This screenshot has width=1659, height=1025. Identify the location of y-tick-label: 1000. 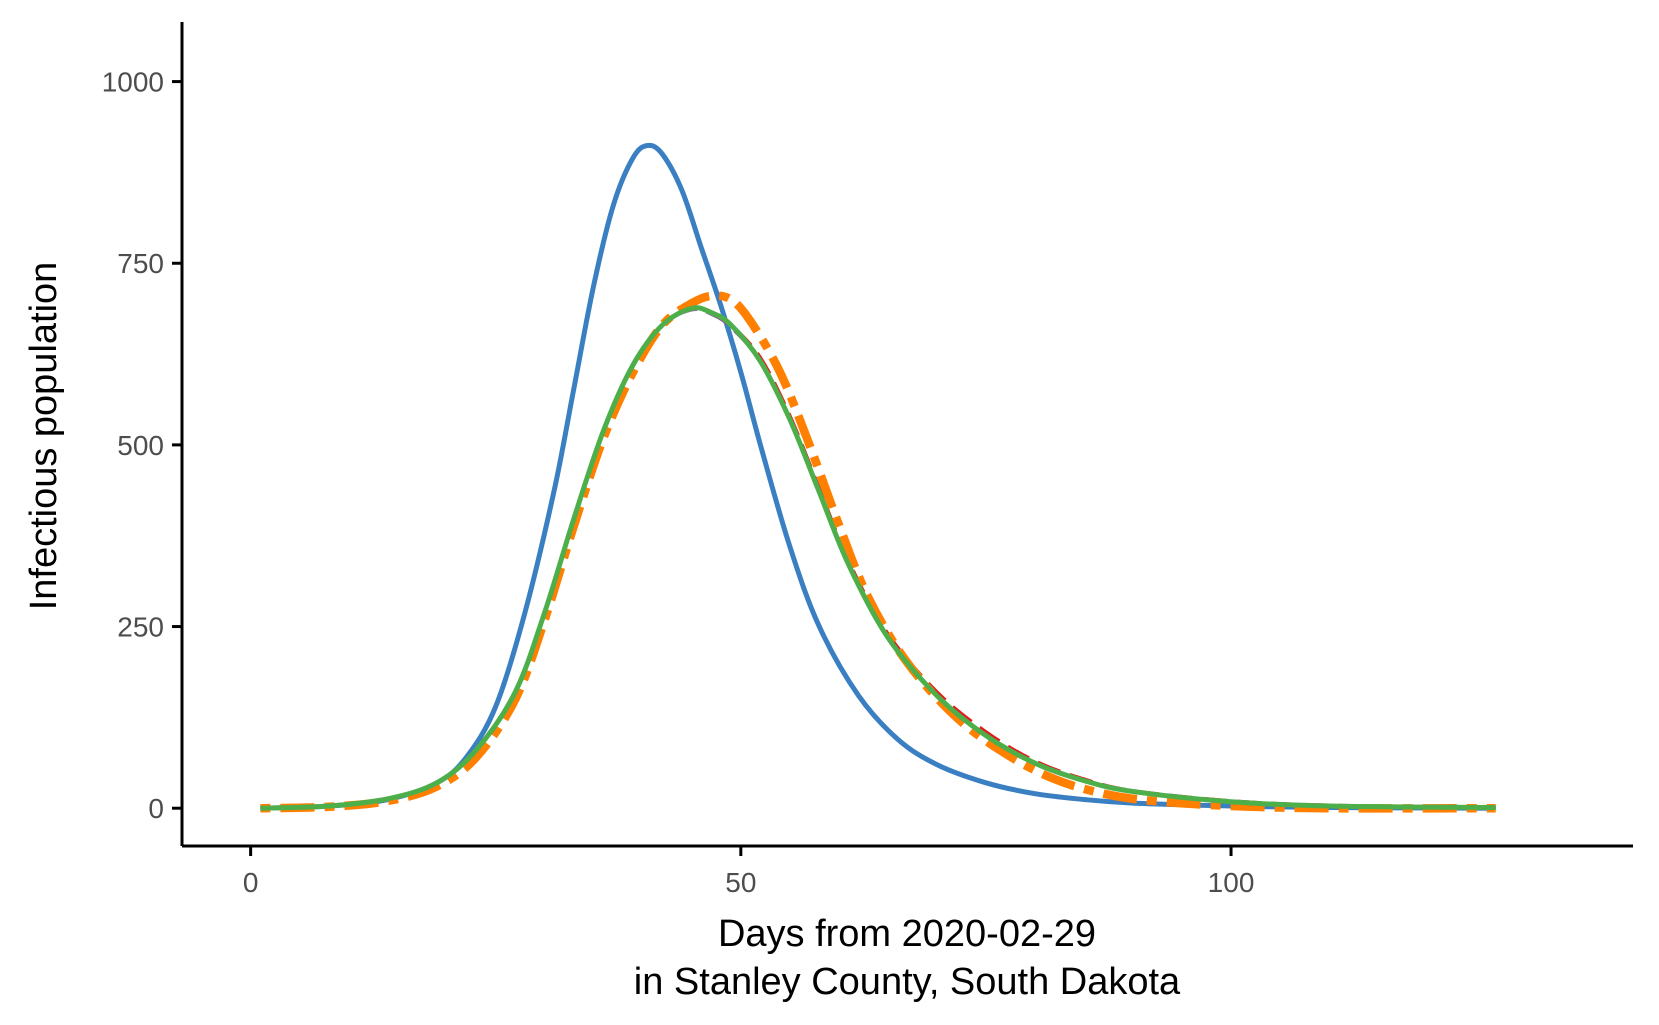
(133, 82).